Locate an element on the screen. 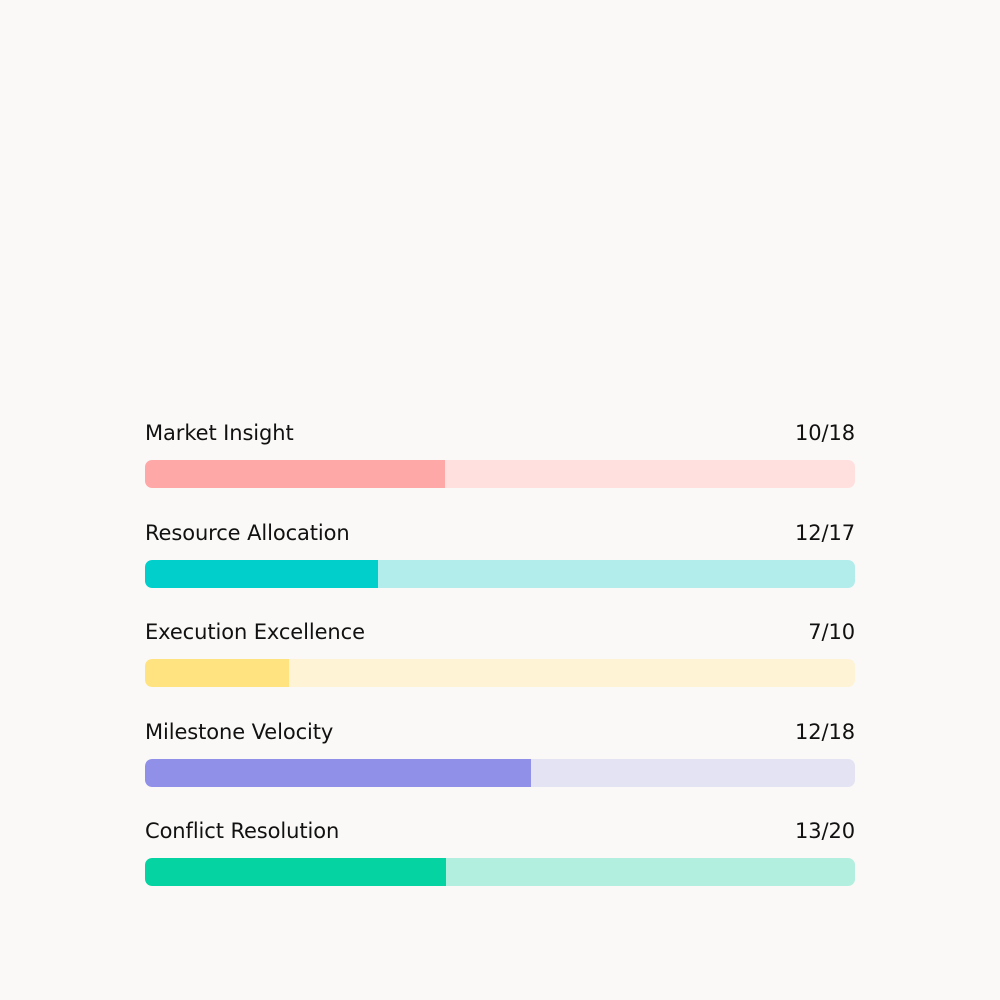  value-label: 12/18 is located at coordinates (824, 731).